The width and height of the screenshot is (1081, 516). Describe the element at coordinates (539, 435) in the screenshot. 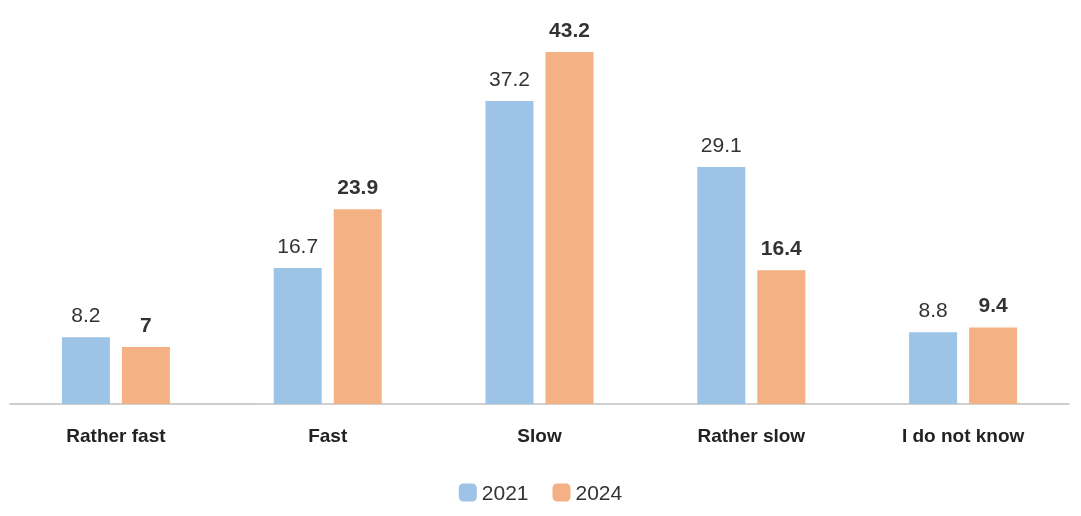

I see `x-tick-label: Slow` at that location.